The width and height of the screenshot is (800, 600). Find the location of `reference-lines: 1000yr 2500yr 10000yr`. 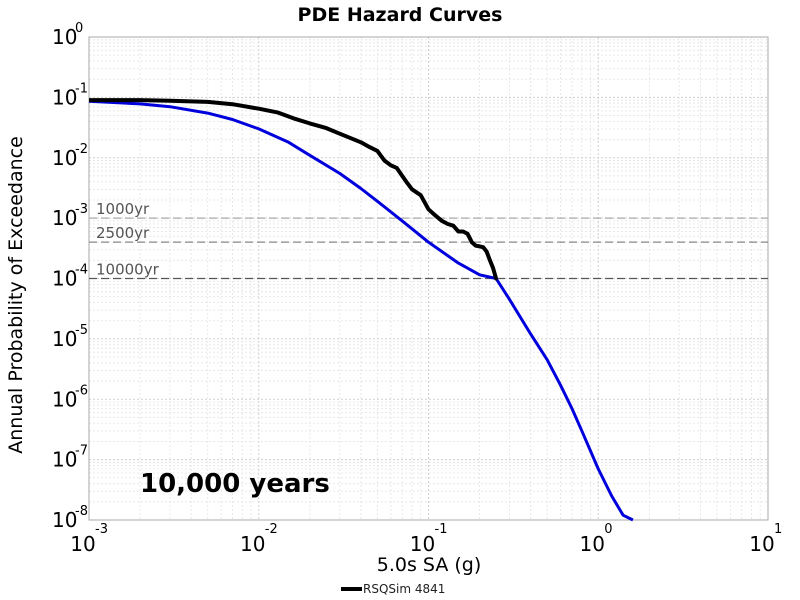

reference-lines: 1000yr 2500yr 10000yr is located at coordinates (428, 240).